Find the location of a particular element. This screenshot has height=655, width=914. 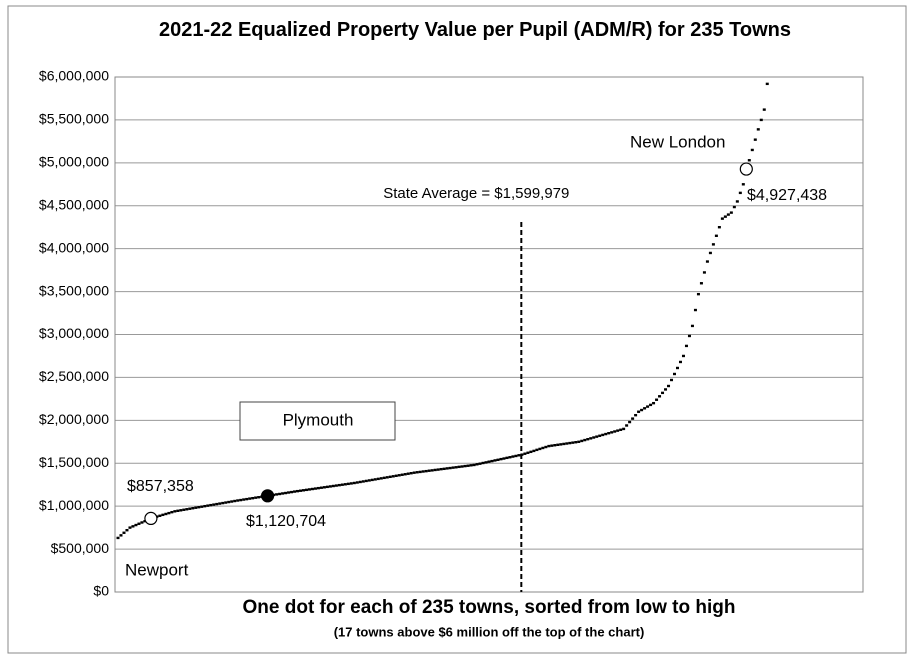

y-tick-label: $3,500,000 is located at coordinates (74, 290).